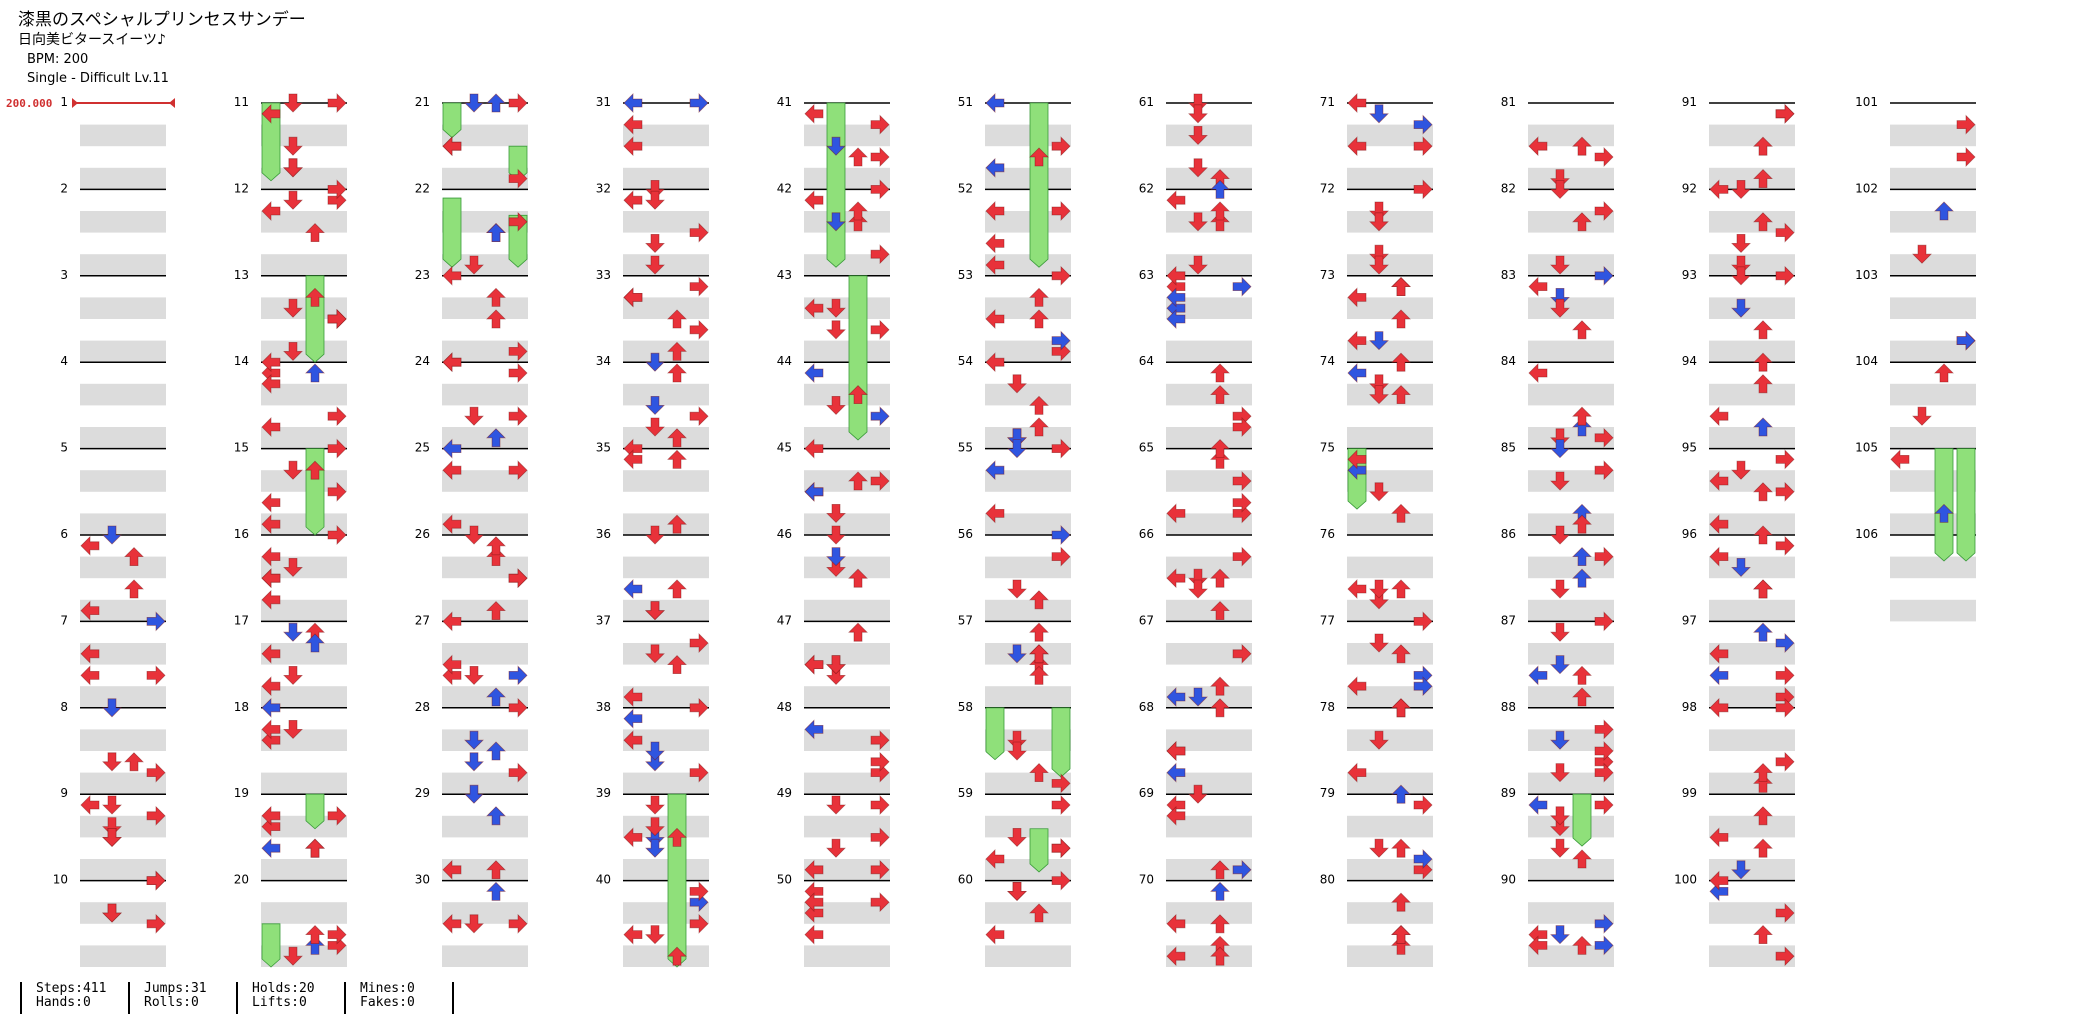 This screenshot has width=2083, height=1024. Describe the element at coordinates (113, 401) in the screenshot. I see `measure-4: 4` at that location.